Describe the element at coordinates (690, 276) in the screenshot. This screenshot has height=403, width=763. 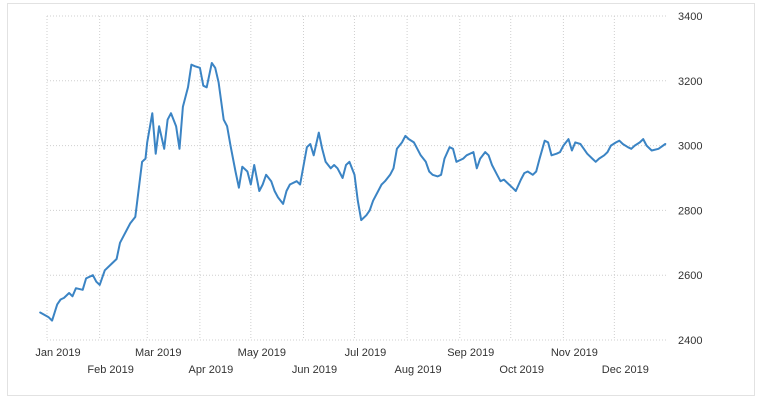
I see `y-tick-label: 2600` at that location.